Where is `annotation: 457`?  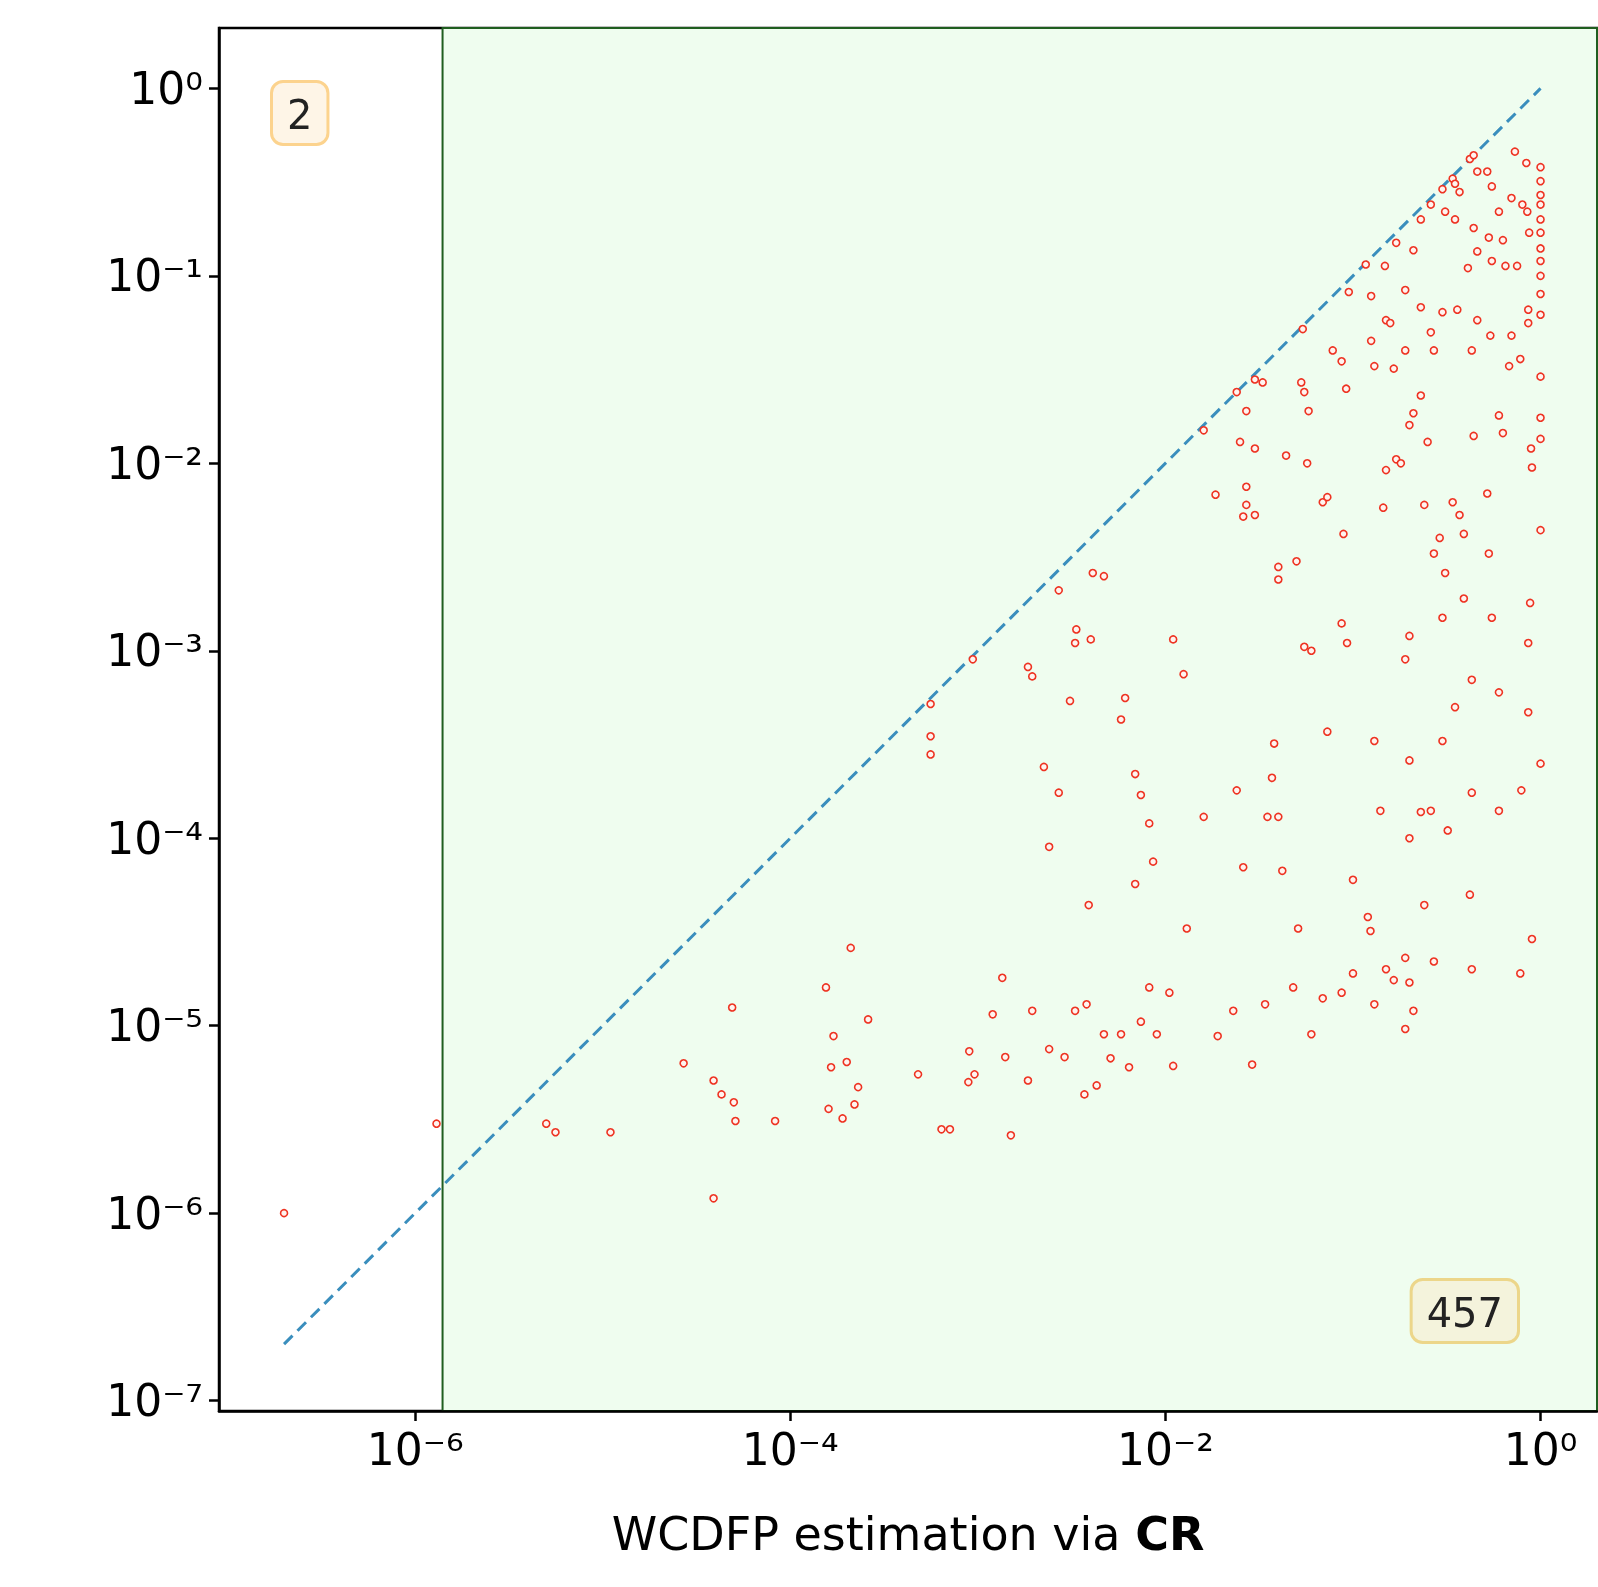 annotation: 457 is located at coordinates (1465, 1313).